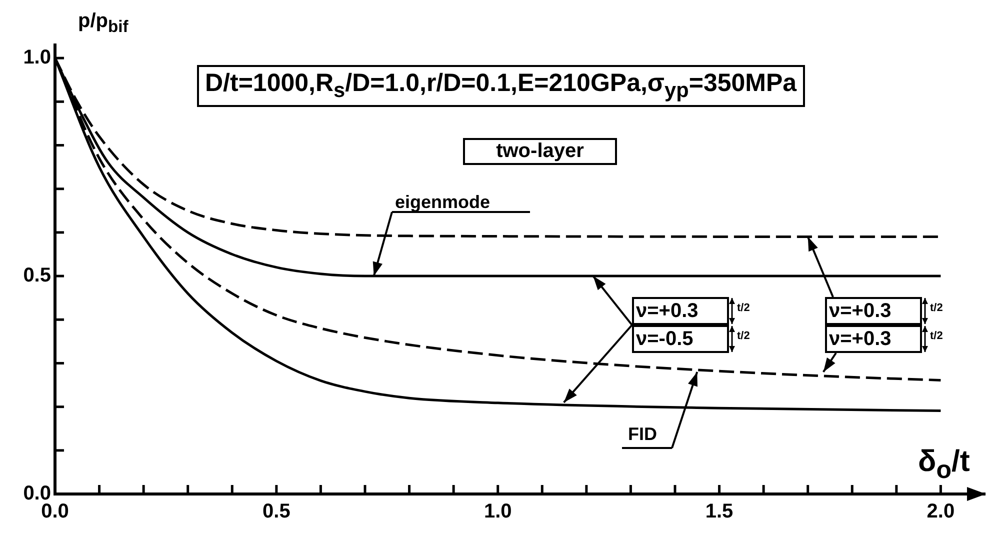 The height and width of the screenshot is (538, 991). What do you see at coordinates (719, 511) in the screenshot?
I see `x-tick-label: 1.5` at bounding box center [719, 511].